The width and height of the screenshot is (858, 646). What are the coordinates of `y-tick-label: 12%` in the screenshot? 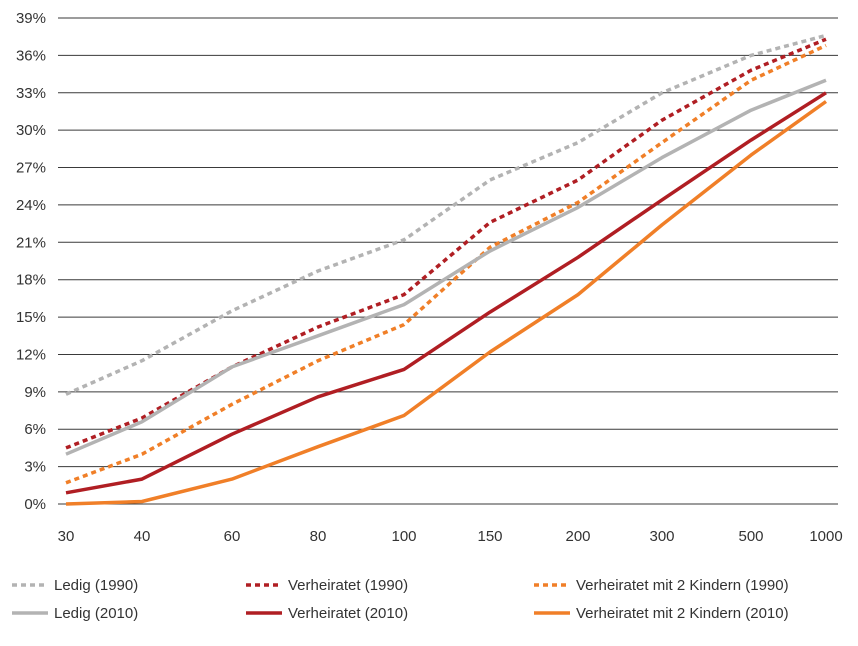 It's located at (31, 354).